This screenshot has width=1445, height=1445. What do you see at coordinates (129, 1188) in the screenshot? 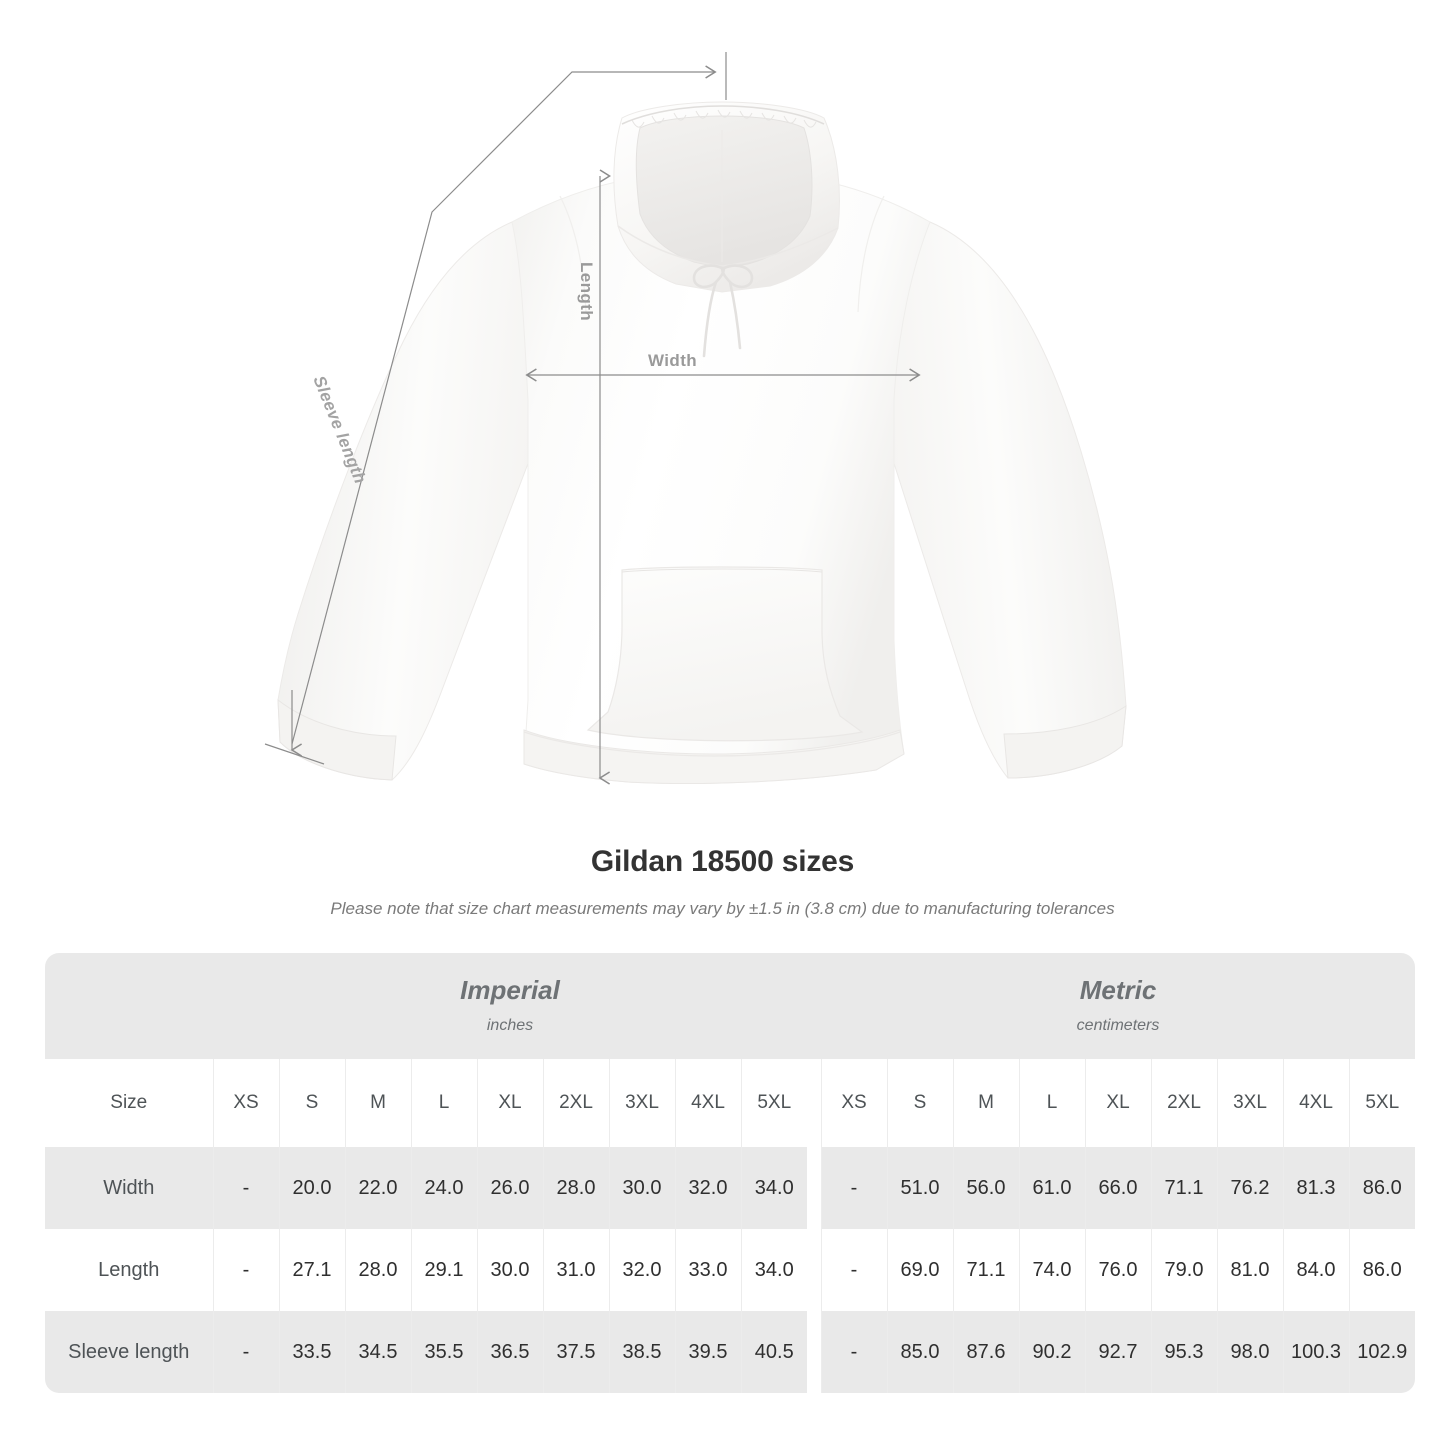
I see `row-label-width: Width` at bounding box center [129, 1188].